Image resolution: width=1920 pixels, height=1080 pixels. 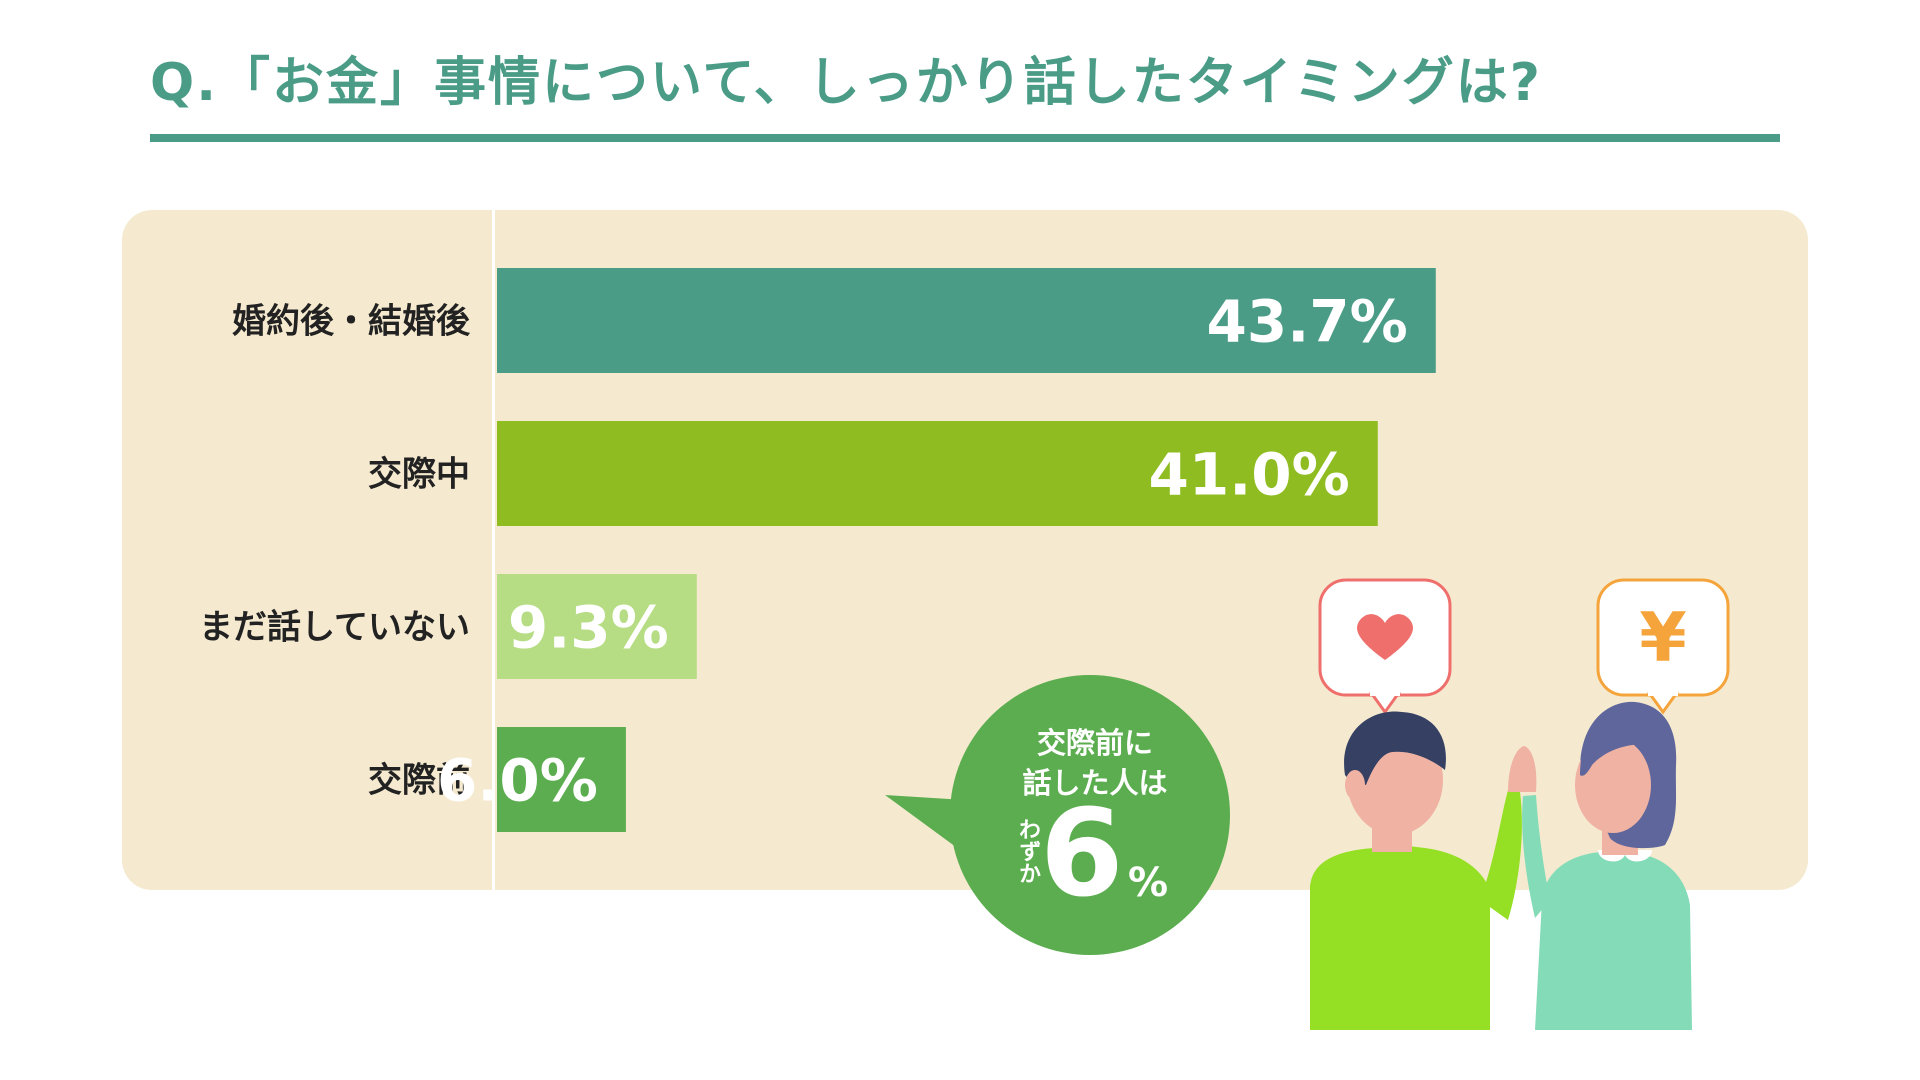 I want to click on value-label: 41.0%, so click(x=1249, y=475).